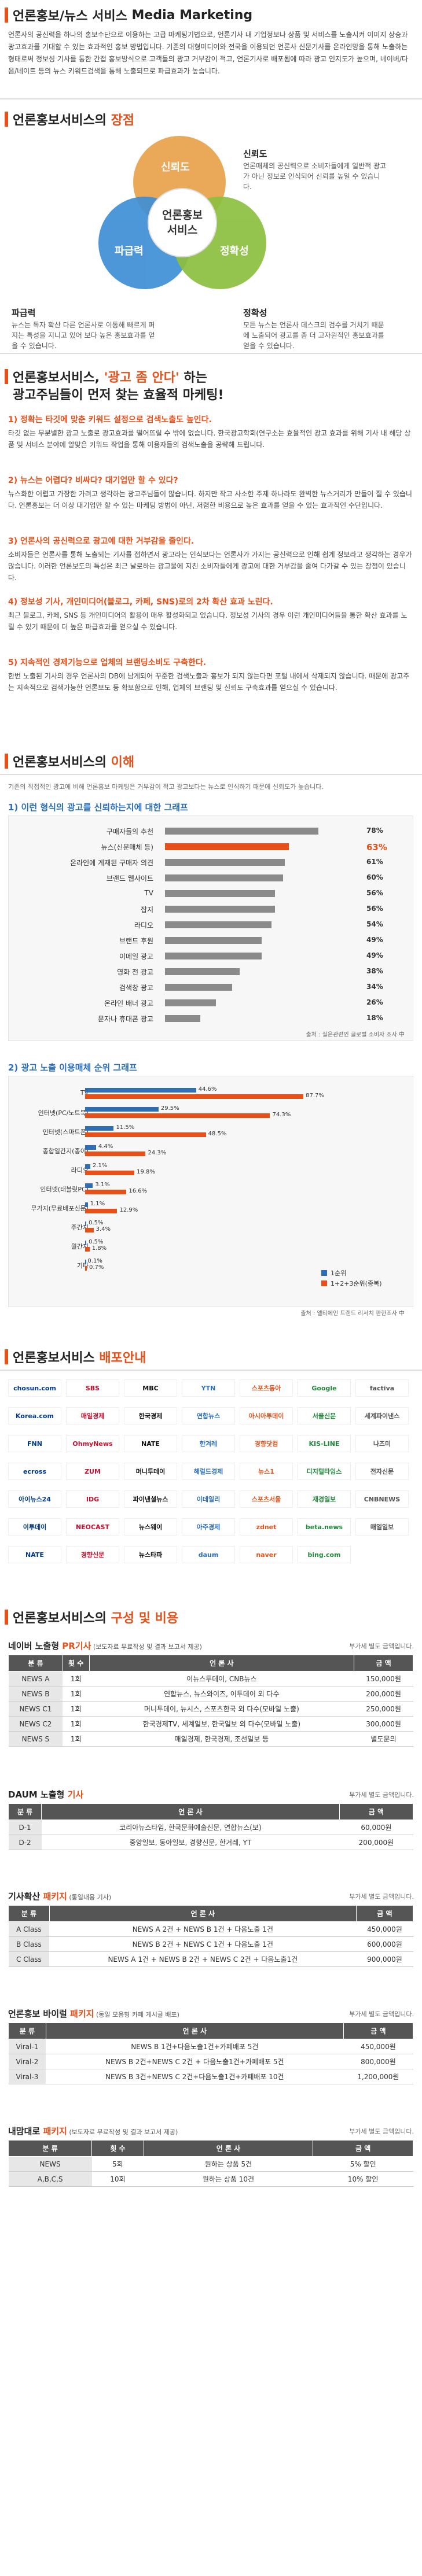 This screenshot has width=422, height=2576. I want to click on media-logo: CNBNEWS, so click(382, 1499).